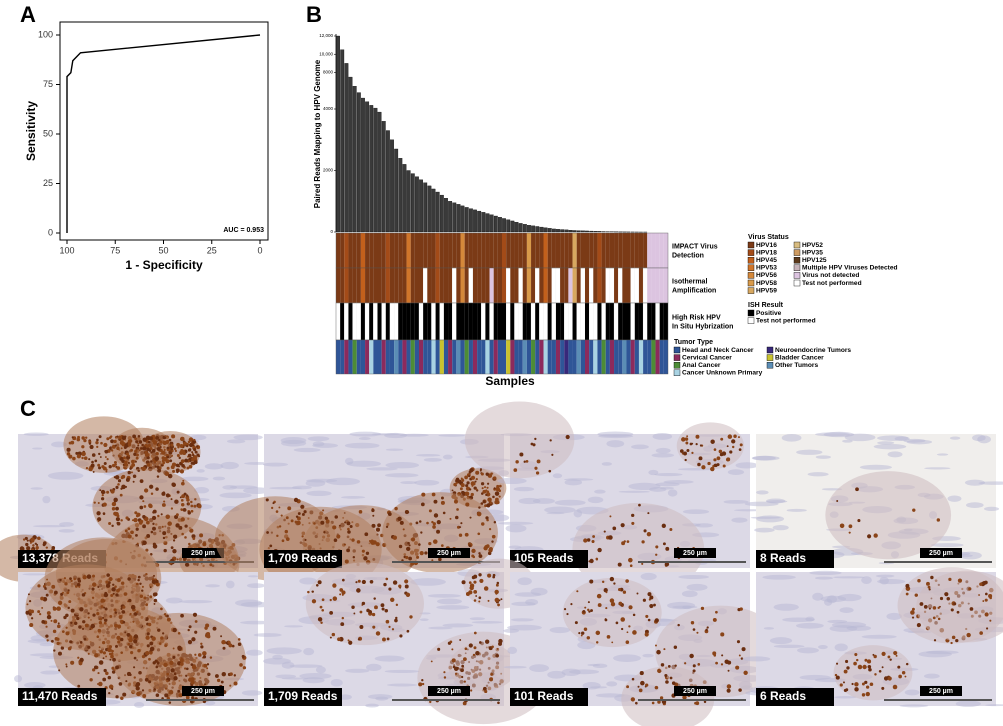 The width and height of the screenshot is (1003, 726). What do you see at coordinates (164, 131) in the screenshot?
I see `plot-frame` at bounding box center [164, 131].